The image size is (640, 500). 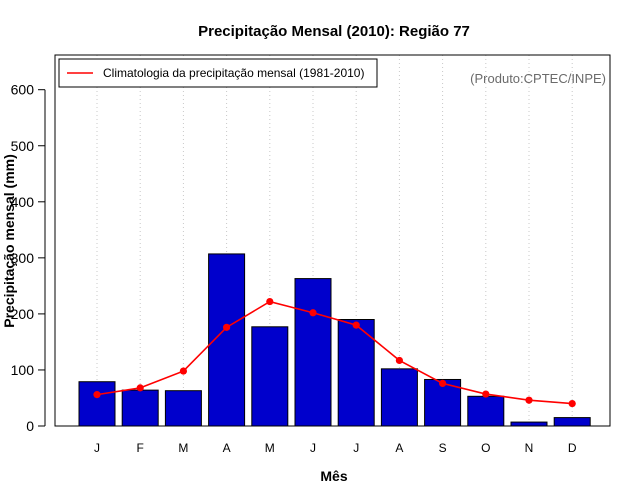 I want to click on y-tick-label: 500, so click(x=23, y=146).